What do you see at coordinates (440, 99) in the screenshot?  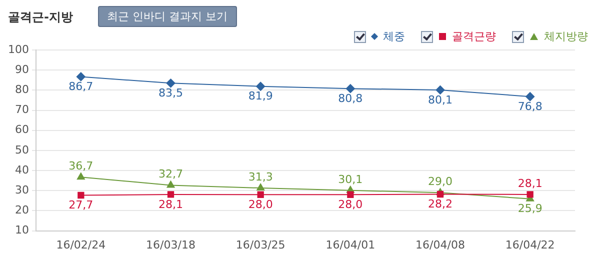 I see `data-label: 80,1` at bounding box center [440, 99].